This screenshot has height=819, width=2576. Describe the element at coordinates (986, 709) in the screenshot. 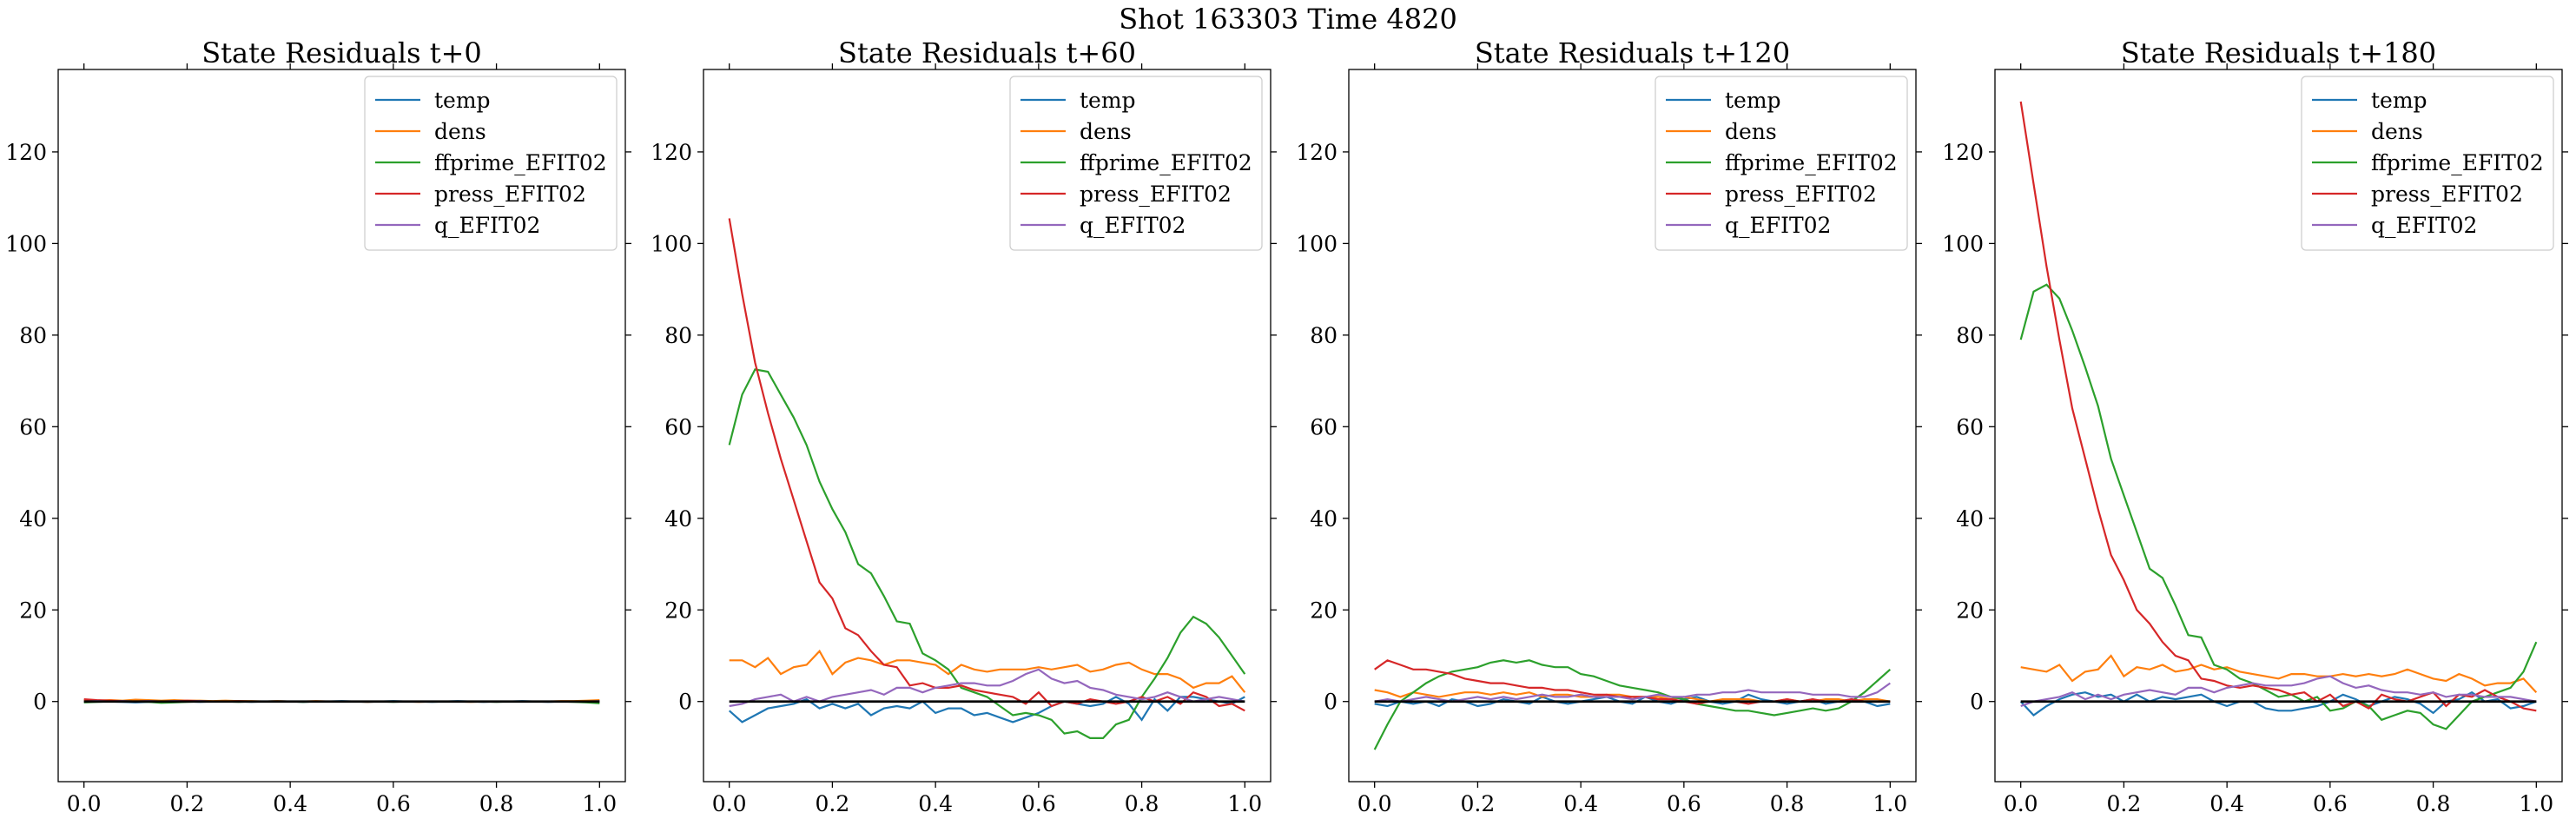

I see `series-line-temp` at that location.